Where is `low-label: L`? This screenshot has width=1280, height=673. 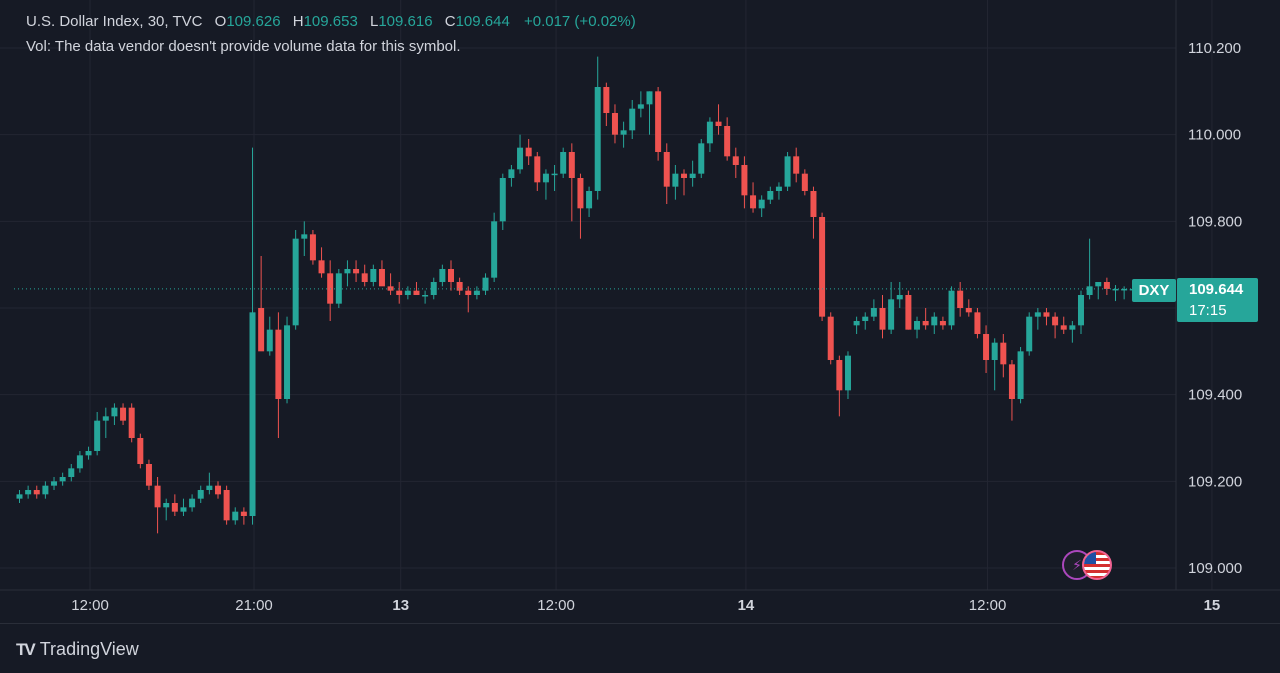
low-label: L is located at coordinates (374, 21).